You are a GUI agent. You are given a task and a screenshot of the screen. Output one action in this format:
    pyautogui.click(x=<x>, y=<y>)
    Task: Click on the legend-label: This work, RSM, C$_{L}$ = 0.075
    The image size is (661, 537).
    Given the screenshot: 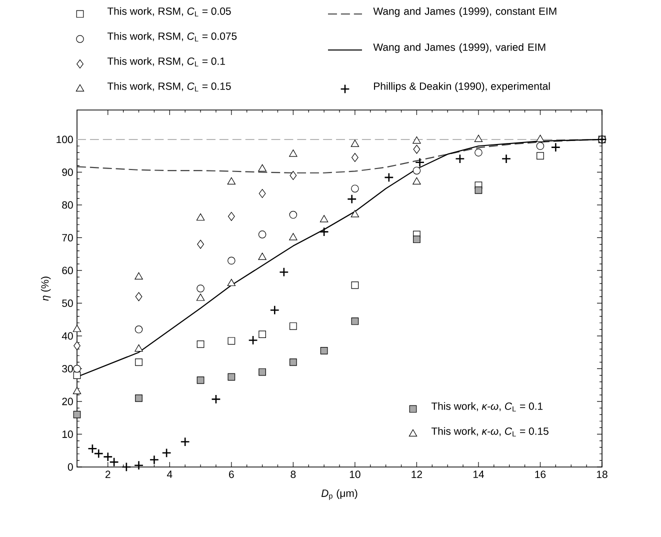 What is the action you would take?
    pyautogui.click(x=172, y=37)
    